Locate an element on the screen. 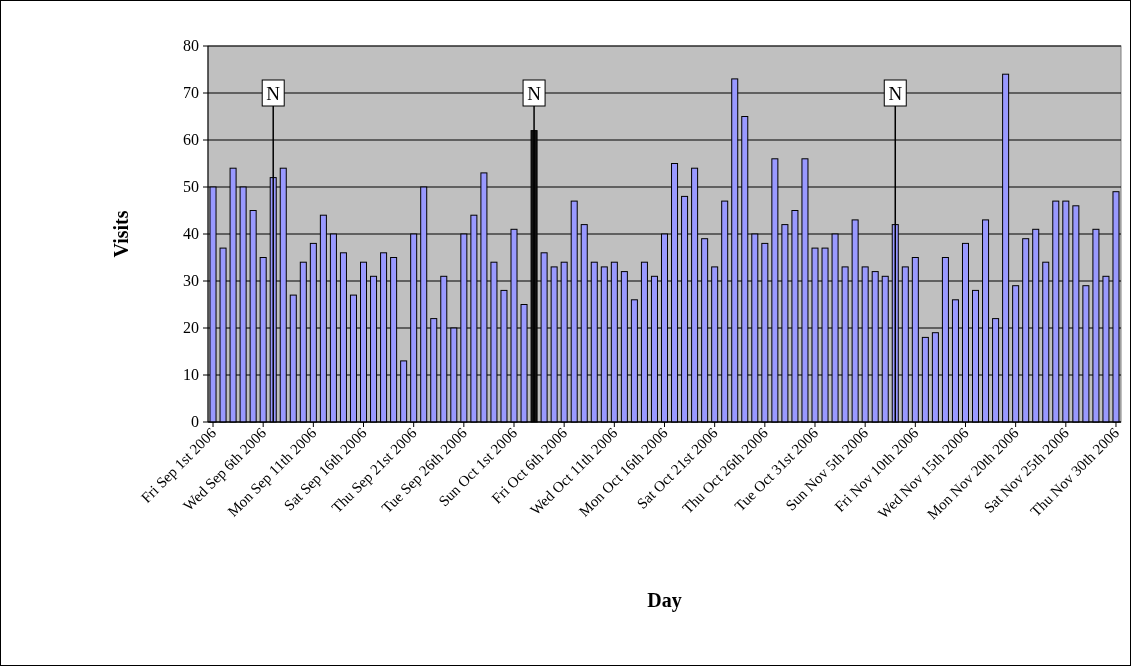  y-tick-label: 10 is located at coordinates (191, 374).